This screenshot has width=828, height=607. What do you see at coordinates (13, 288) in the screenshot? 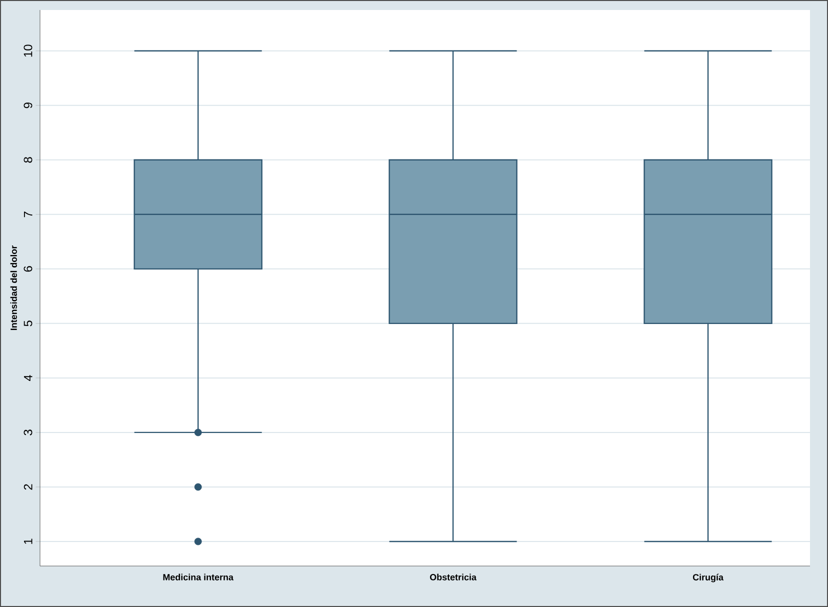
I see `y-axis-title: Intensidad del dolor` at bounding box center [13, 288].